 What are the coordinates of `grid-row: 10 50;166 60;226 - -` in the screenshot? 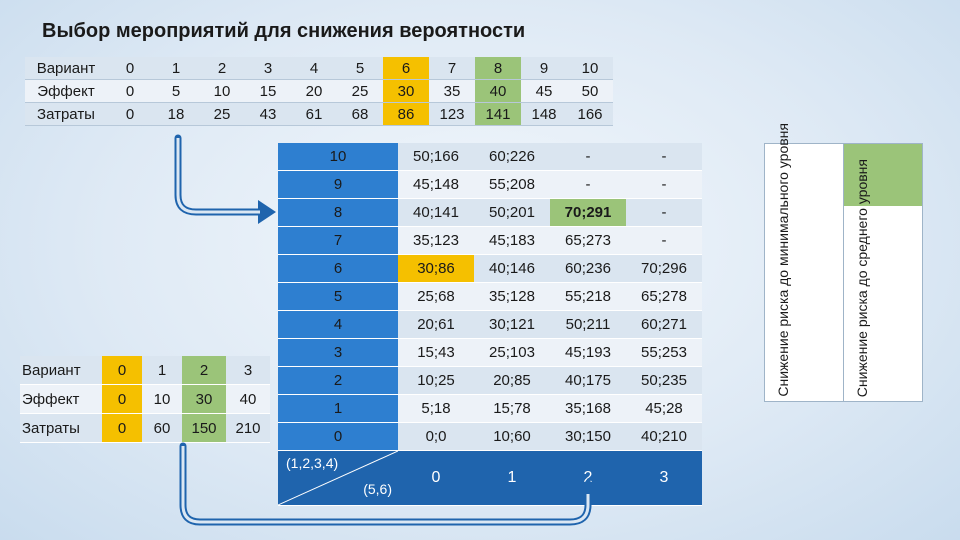 It's located at (490, 157).